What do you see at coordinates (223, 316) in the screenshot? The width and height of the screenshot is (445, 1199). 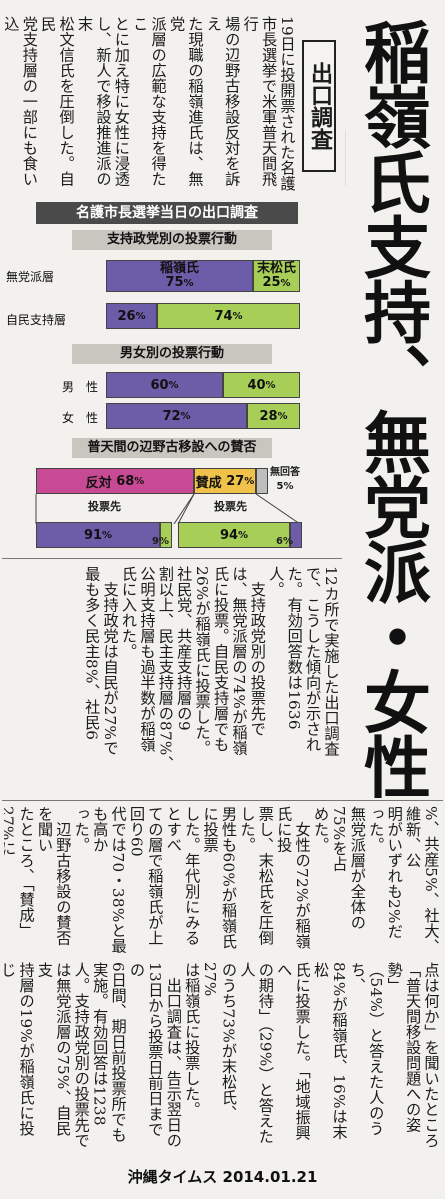 I see `bar-value: 74` at bounding box center [223, 316].